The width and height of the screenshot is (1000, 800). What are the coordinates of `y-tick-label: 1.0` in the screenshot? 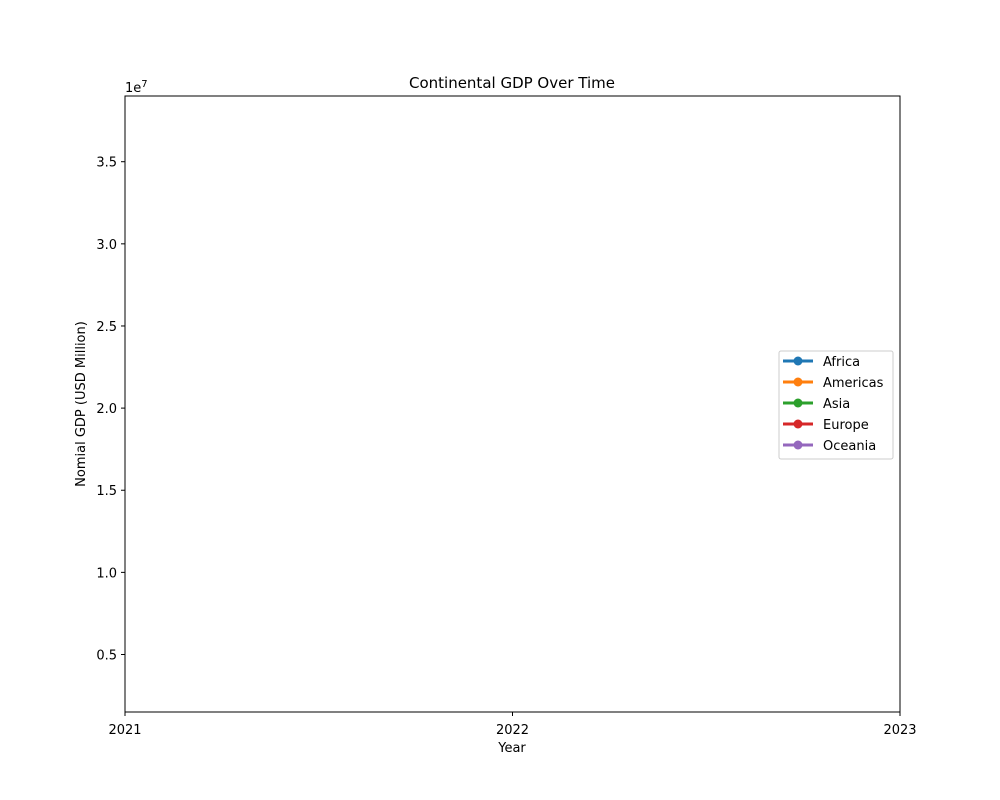 It's located at (106, 573).